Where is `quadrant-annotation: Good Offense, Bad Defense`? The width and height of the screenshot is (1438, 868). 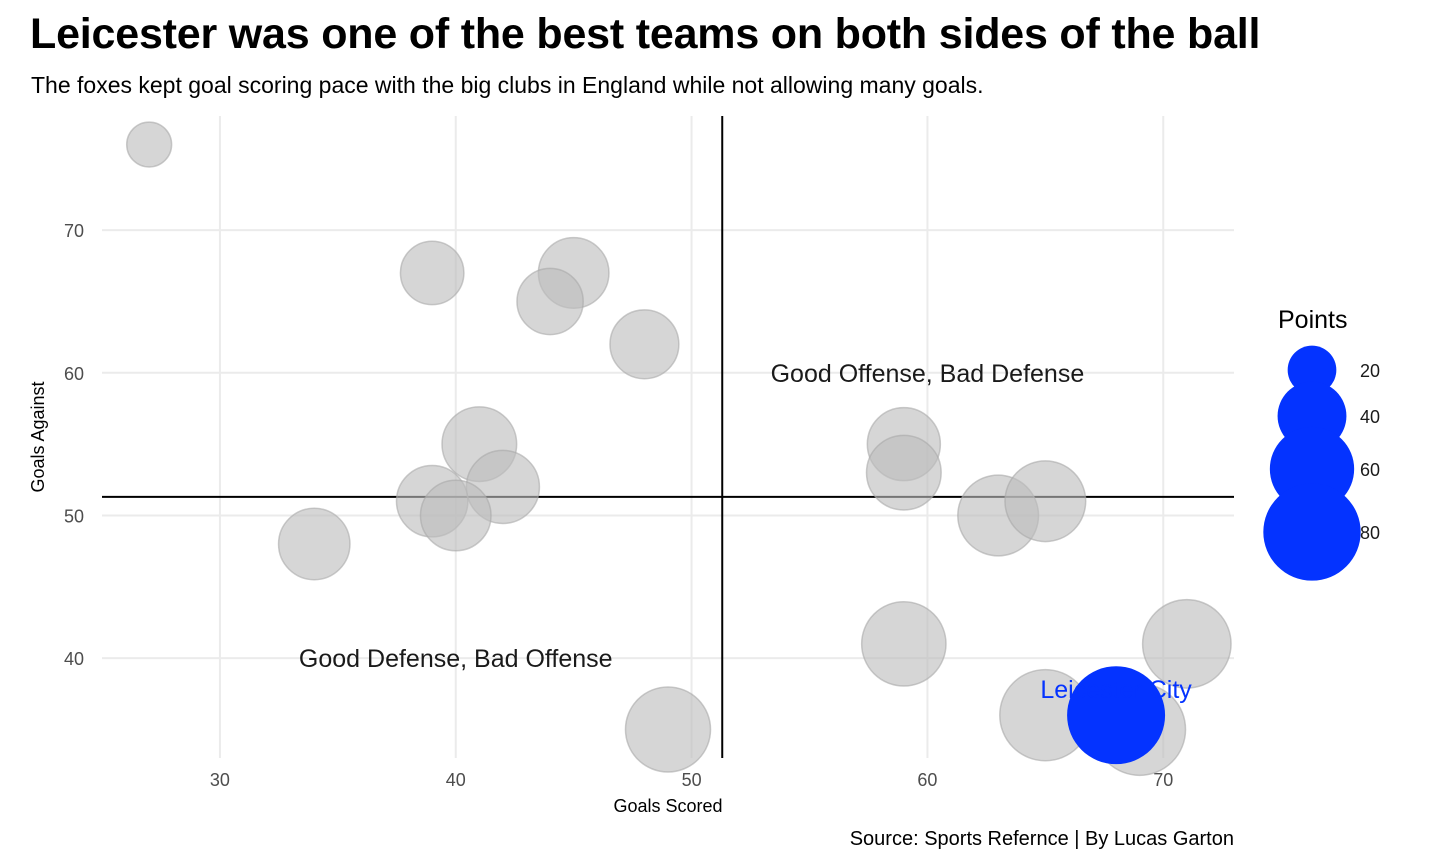 quadrant-annotation: Good Offense, Bad Defense is located at coordinates (928, 374).